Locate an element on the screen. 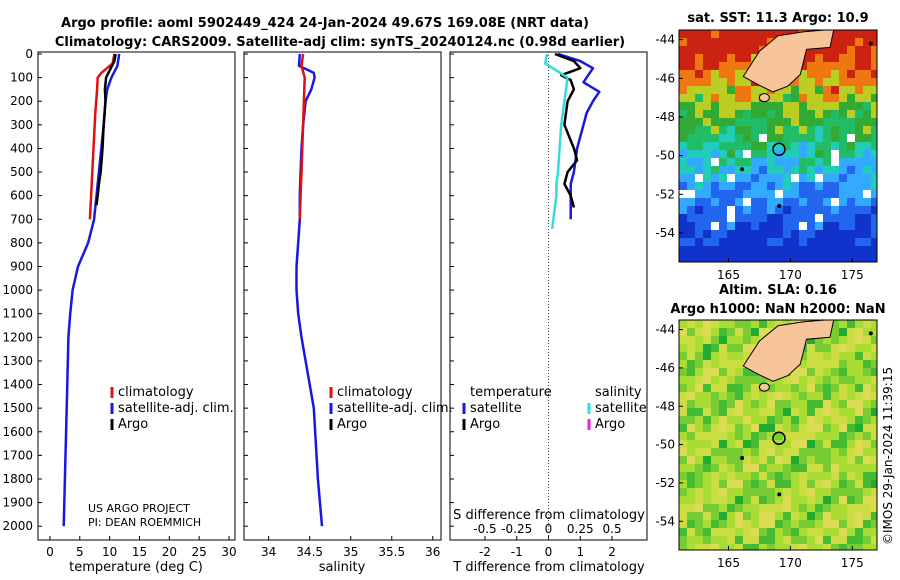 The image size is (900, 580). x-tick-label: 35 is located at coordinates (350, 552).